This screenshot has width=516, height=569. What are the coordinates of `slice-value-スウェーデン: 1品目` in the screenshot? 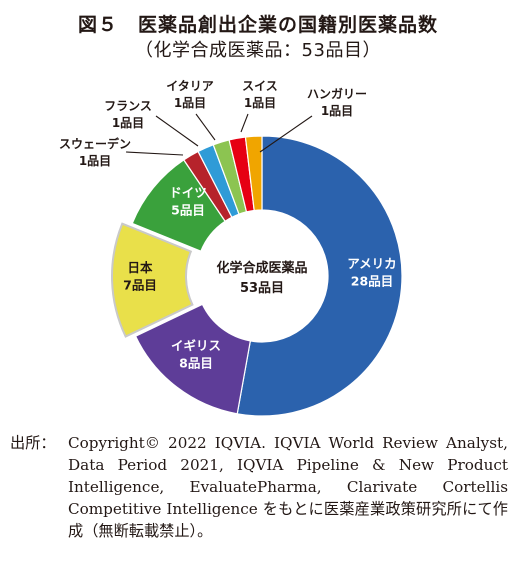 It's located at (95, 161).